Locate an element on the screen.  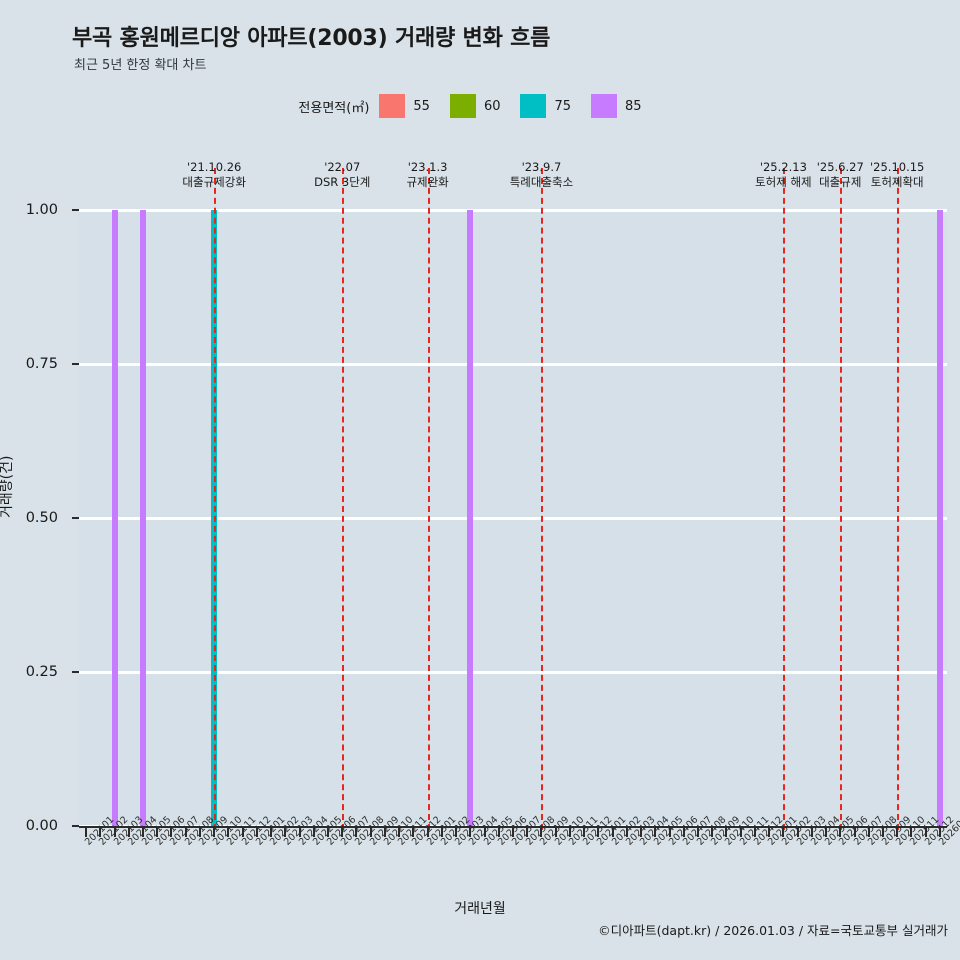
annotation-label: '23.9.7 특례대출축소 is located at coordinates (541, 175).